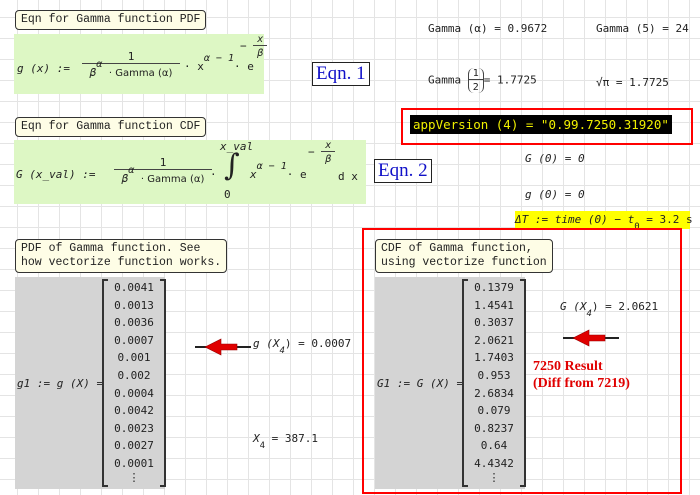 This screenshot has width=700, height=495. I want to click on dx: d x, so click(348, 176).